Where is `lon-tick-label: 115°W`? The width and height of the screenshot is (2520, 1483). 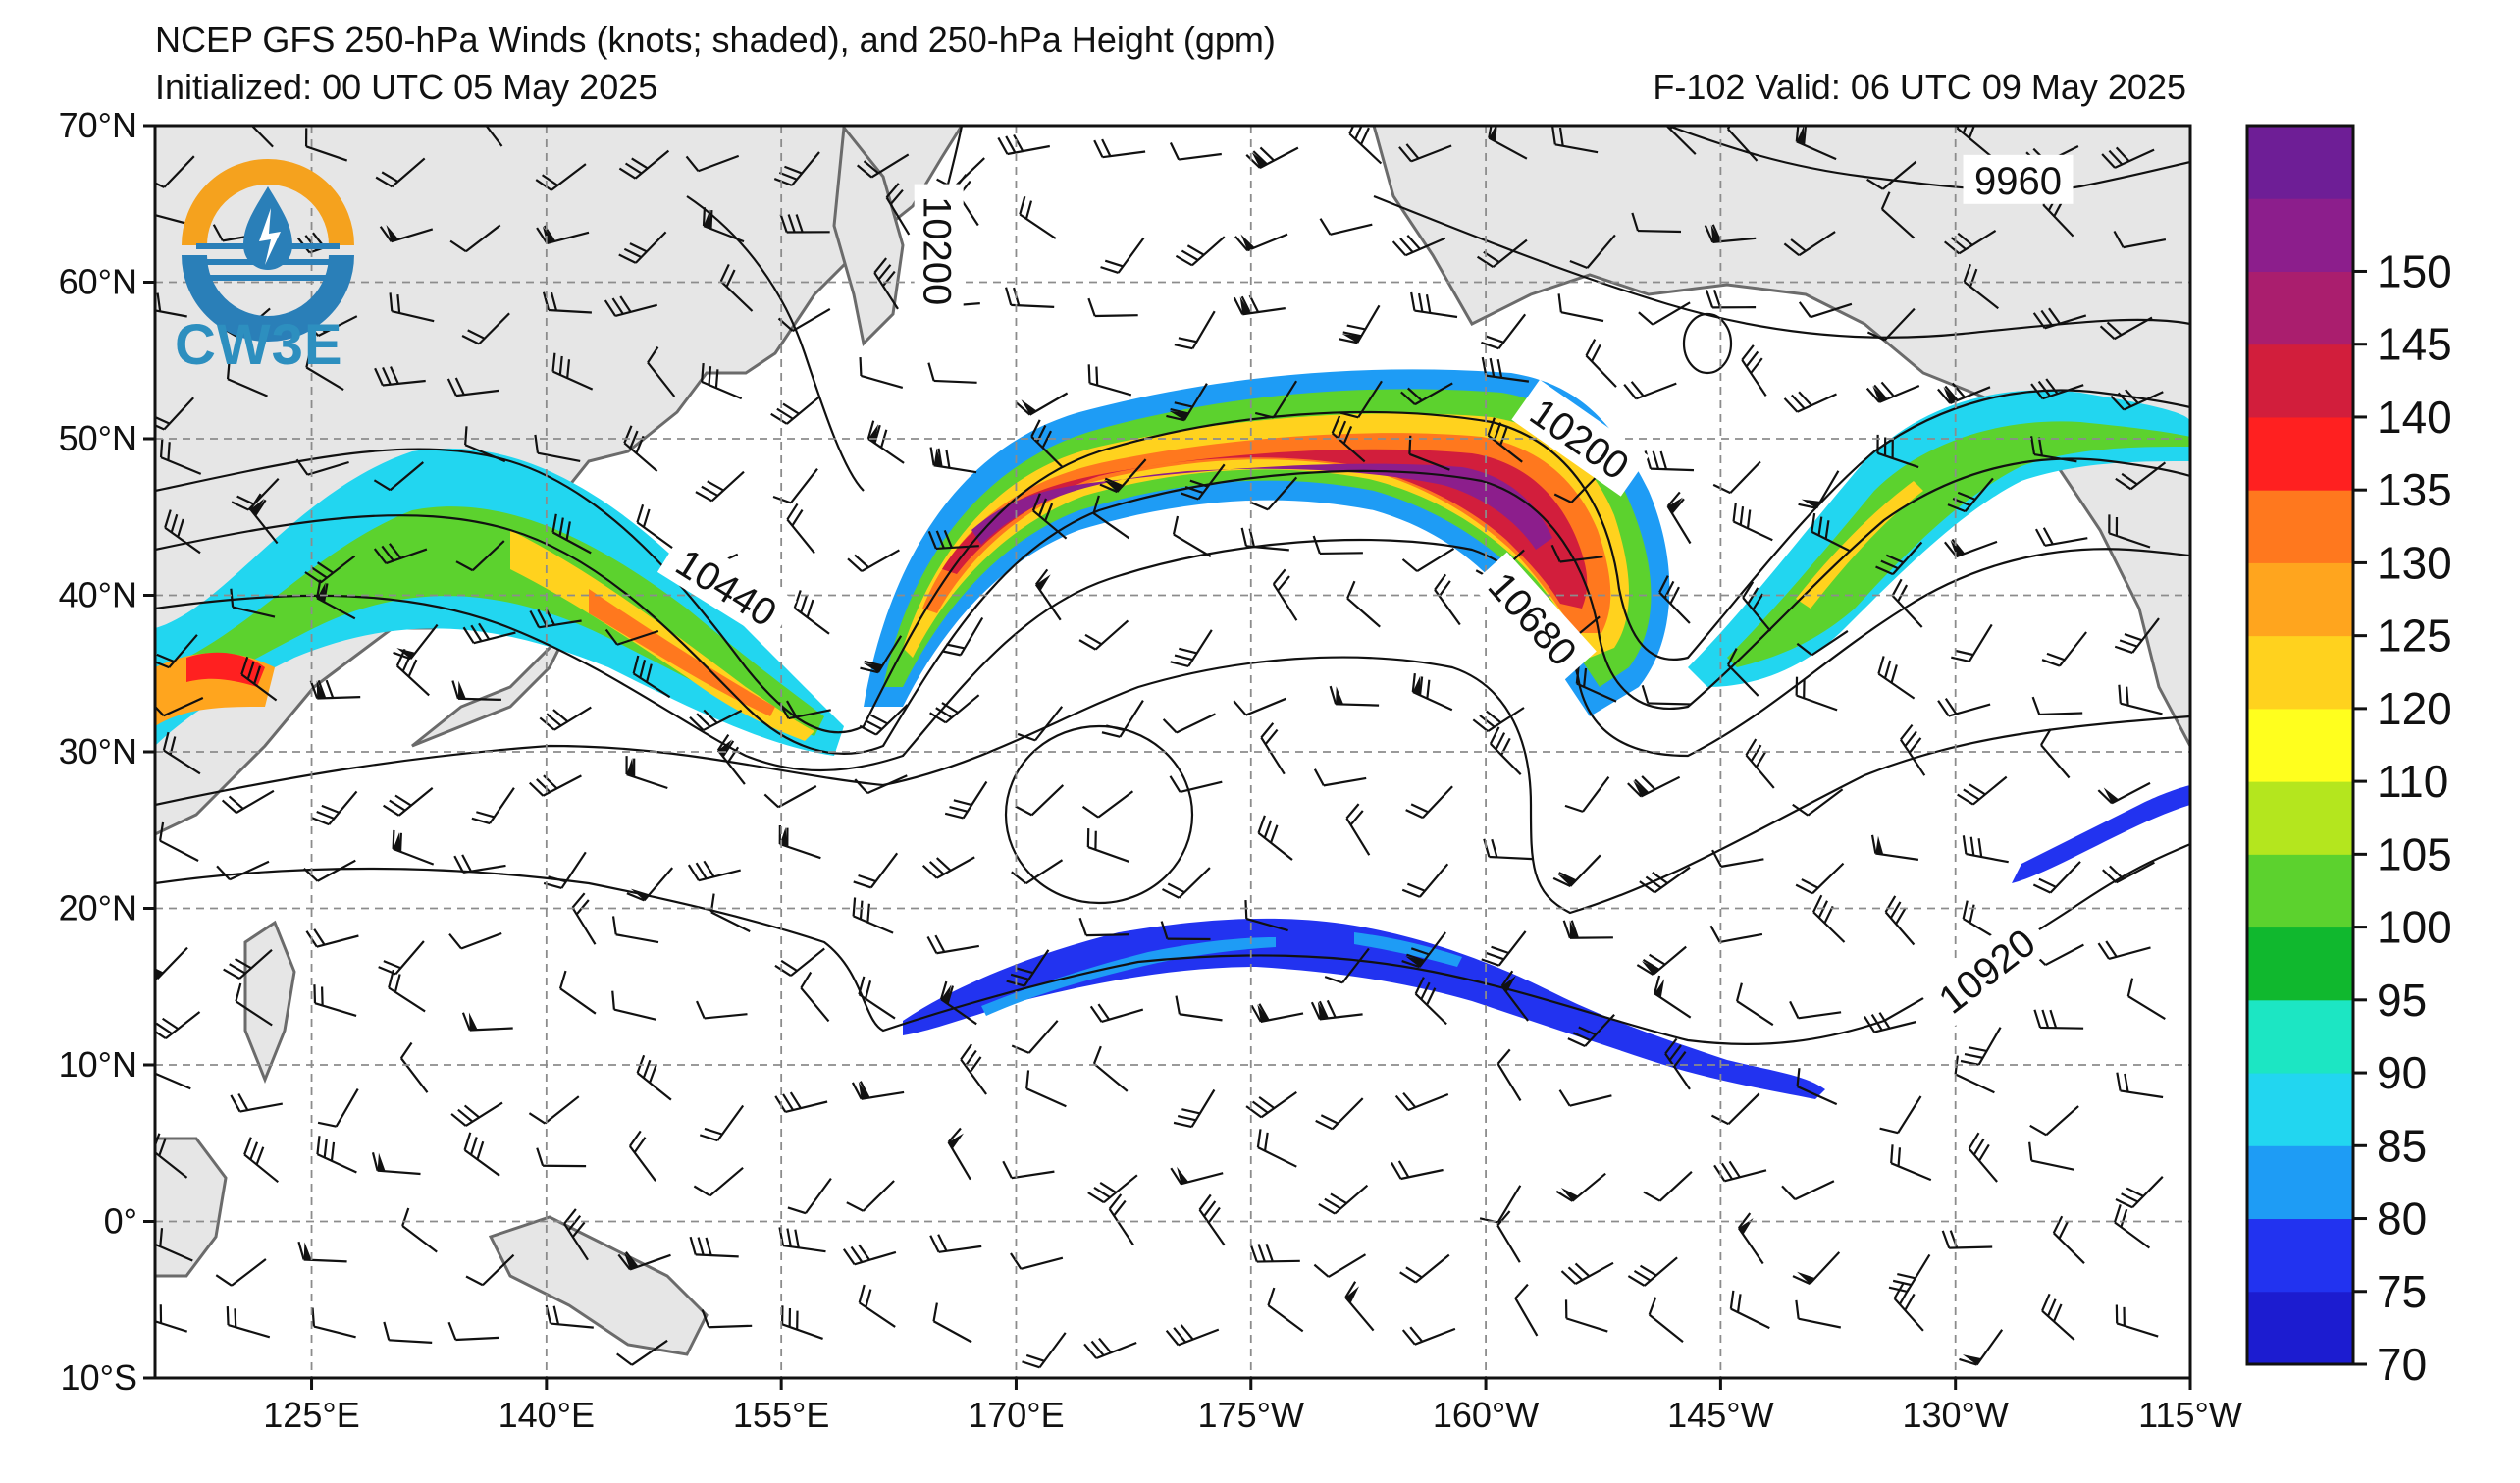
lon-tick-label: 115°W is located at coordinates (2190, 1415).